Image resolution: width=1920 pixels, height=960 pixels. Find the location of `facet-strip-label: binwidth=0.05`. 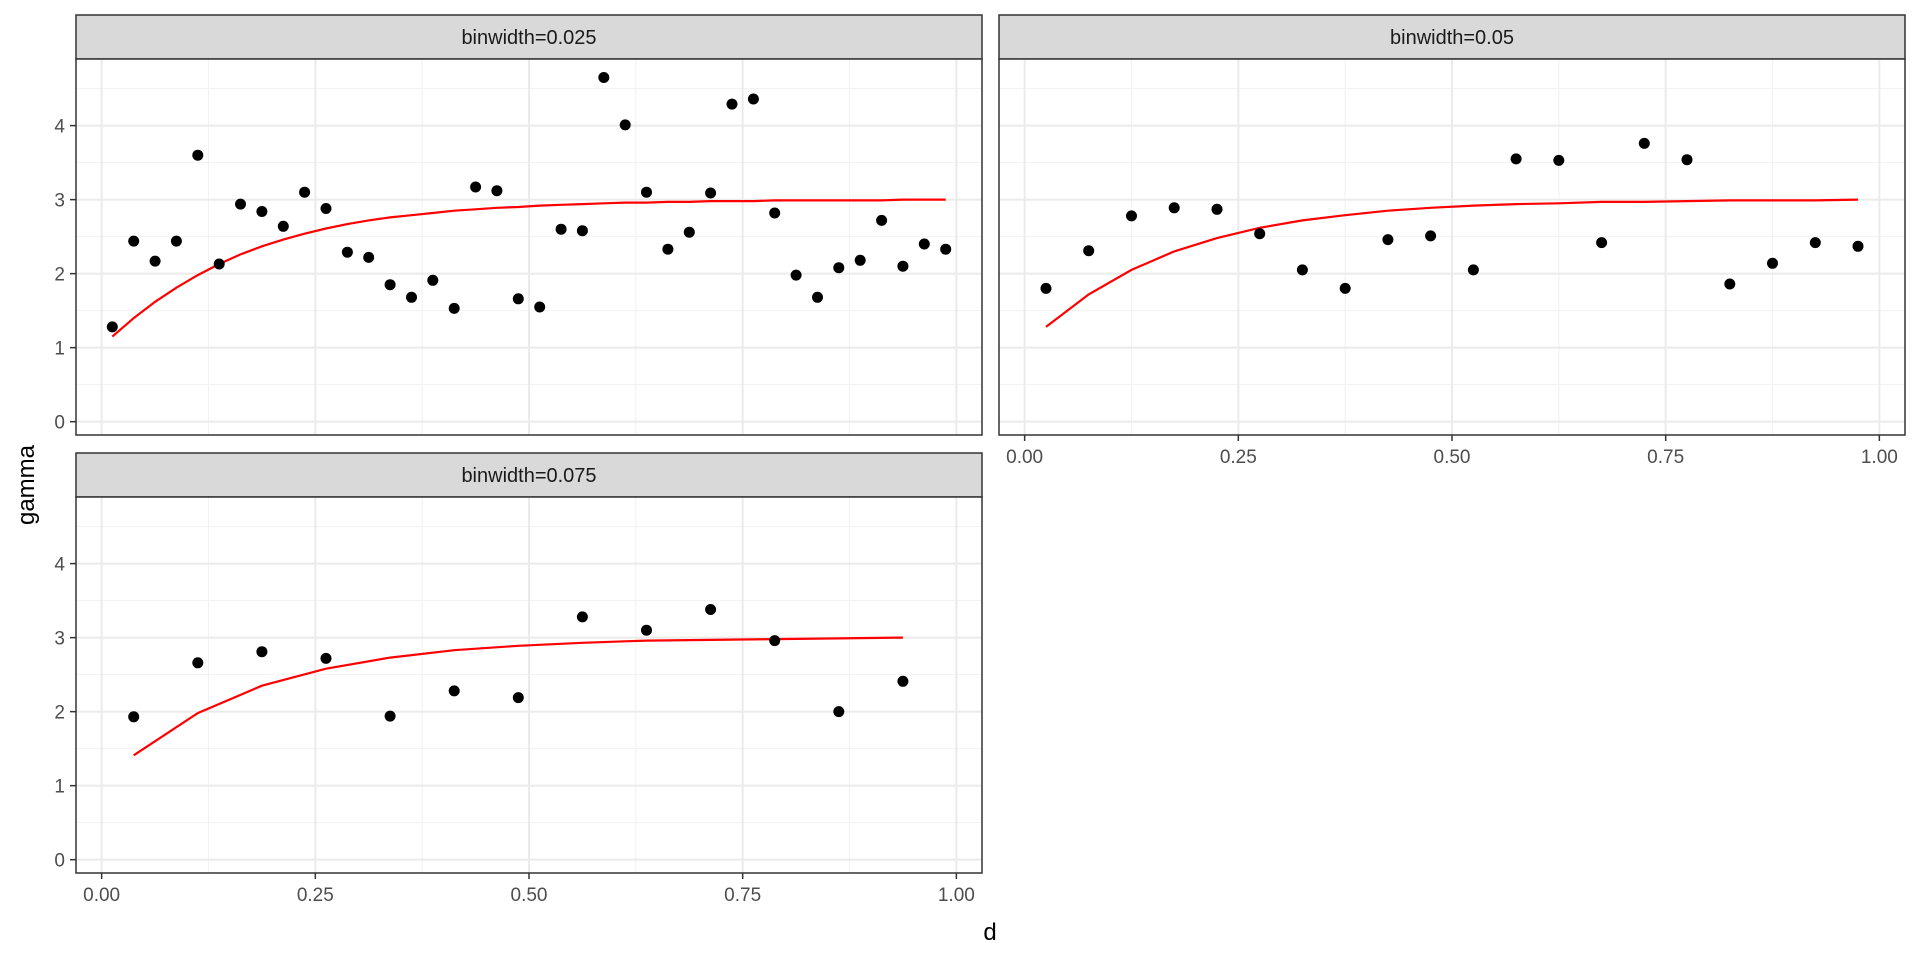

facet-strip-label: binwidth=0.05 is located at coordinates (1452, 38).